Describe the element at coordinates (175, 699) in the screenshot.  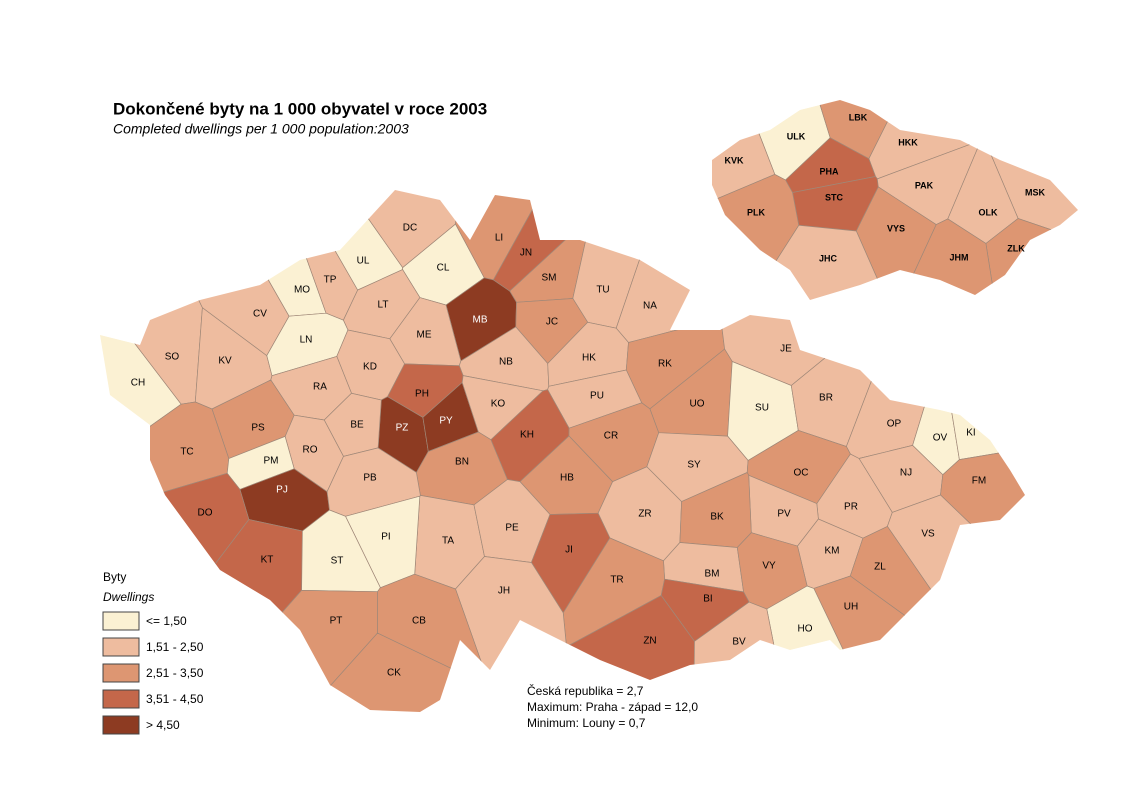
I see `legend-label: 3,51 - 4,50` at that location.